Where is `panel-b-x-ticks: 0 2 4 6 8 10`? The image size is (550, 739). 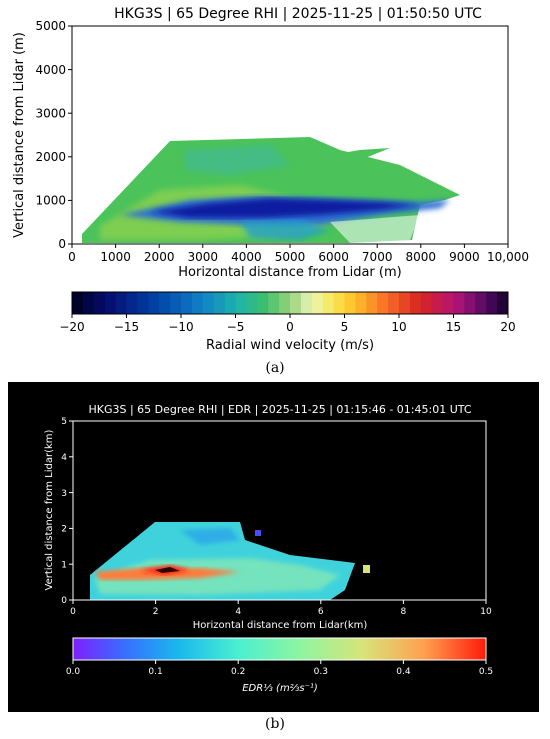 panel-b-x-ticks: 0 2 4 6 8 10 is located at coordinates (281, 608).